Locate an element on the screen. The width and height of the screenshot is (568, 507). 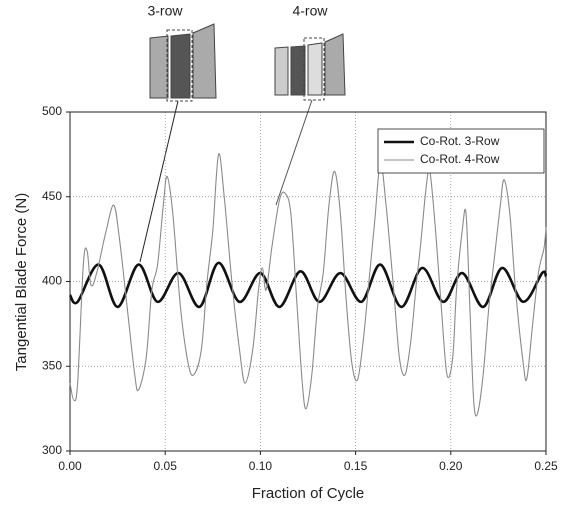
x-tick-label: 0.05 is located at coordinates (166, 466).